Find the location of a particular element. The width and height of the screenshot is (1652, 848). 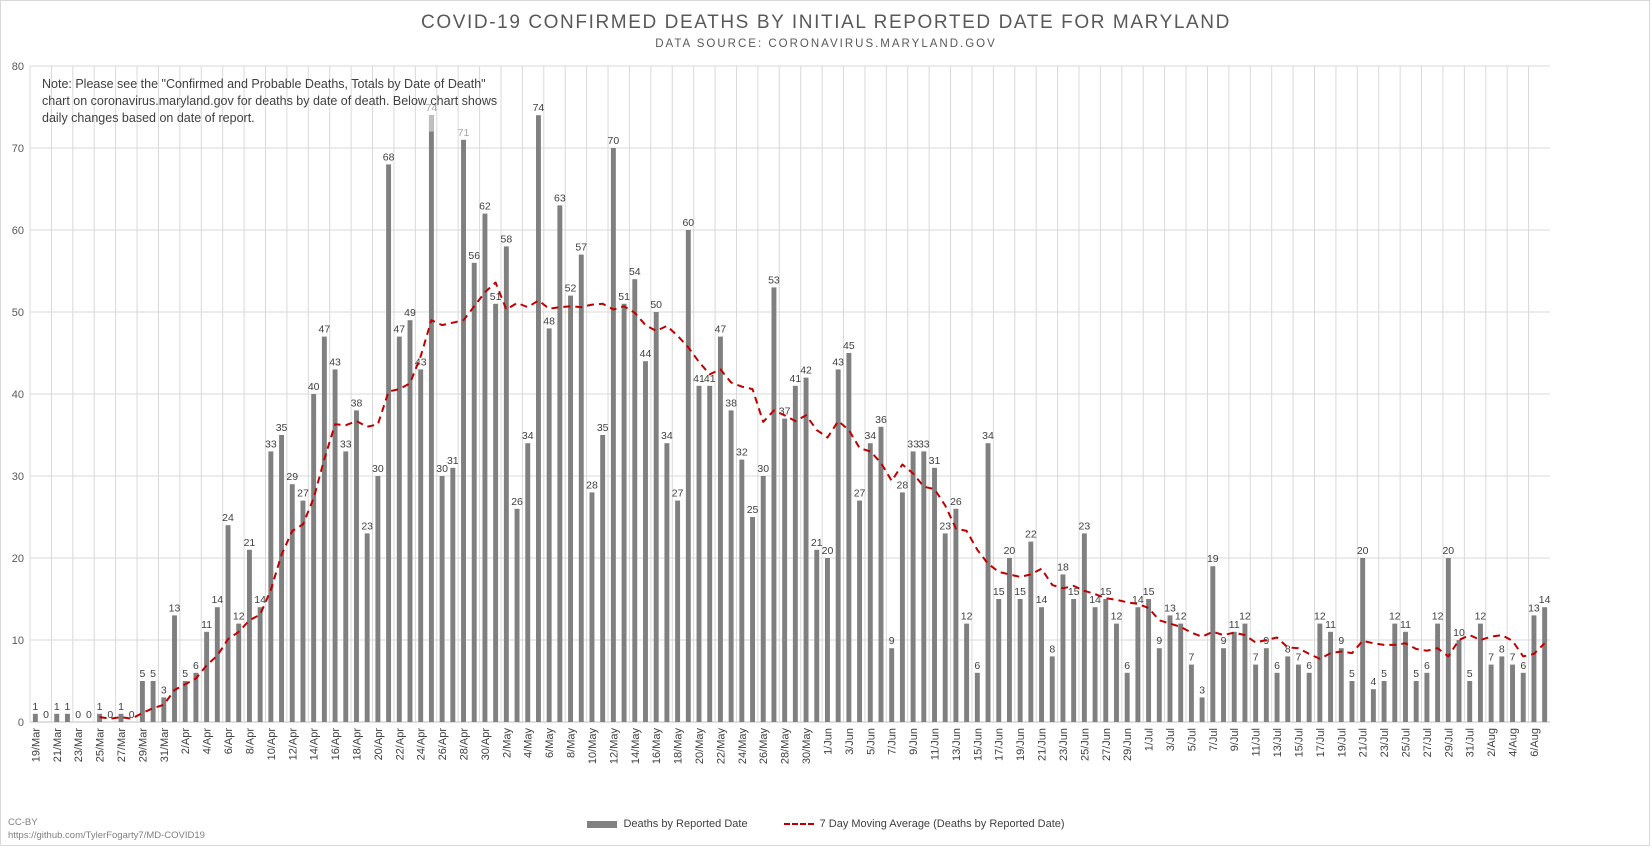

data-label: 49 is located at coordinates (410, 313).